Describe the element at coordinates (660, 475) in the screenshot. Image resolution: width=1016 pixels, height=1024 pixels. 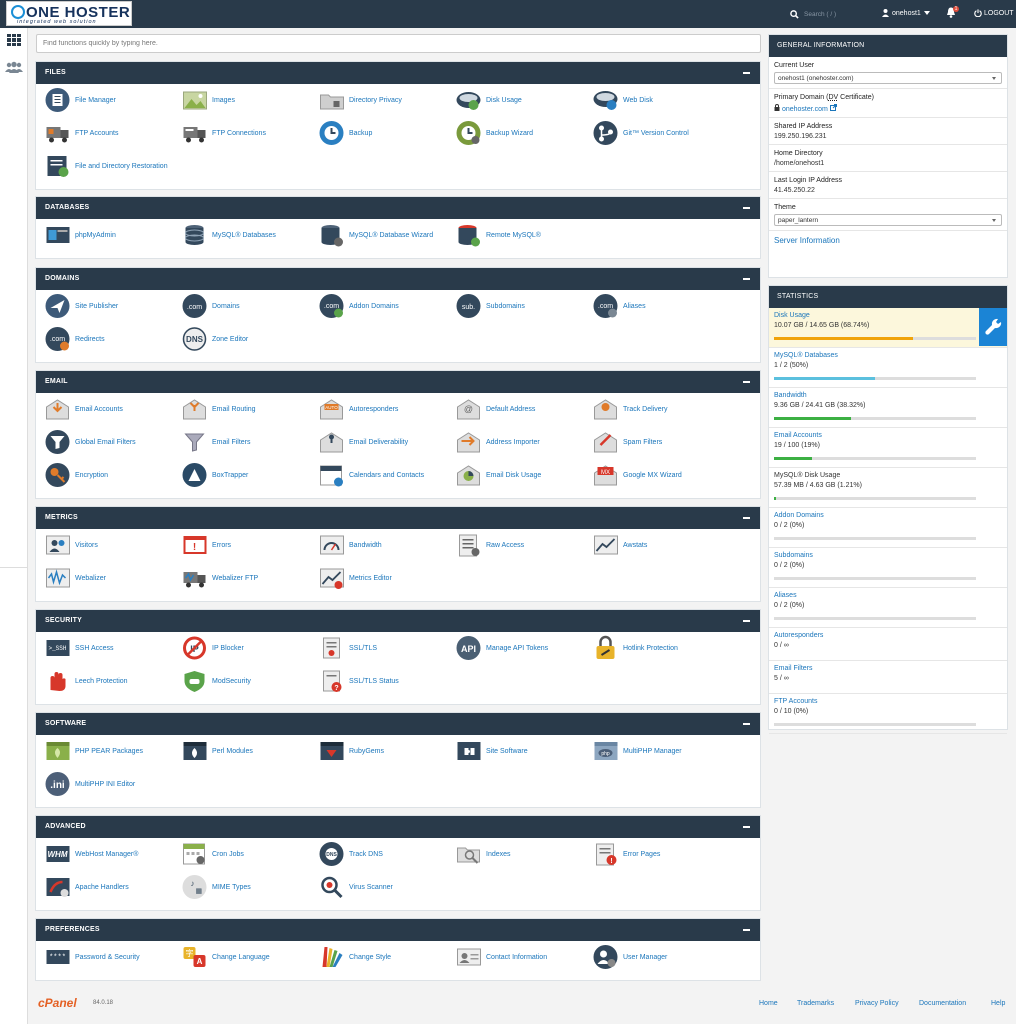
I see `google-mx-link: MX Google MX Wizard` at that location.